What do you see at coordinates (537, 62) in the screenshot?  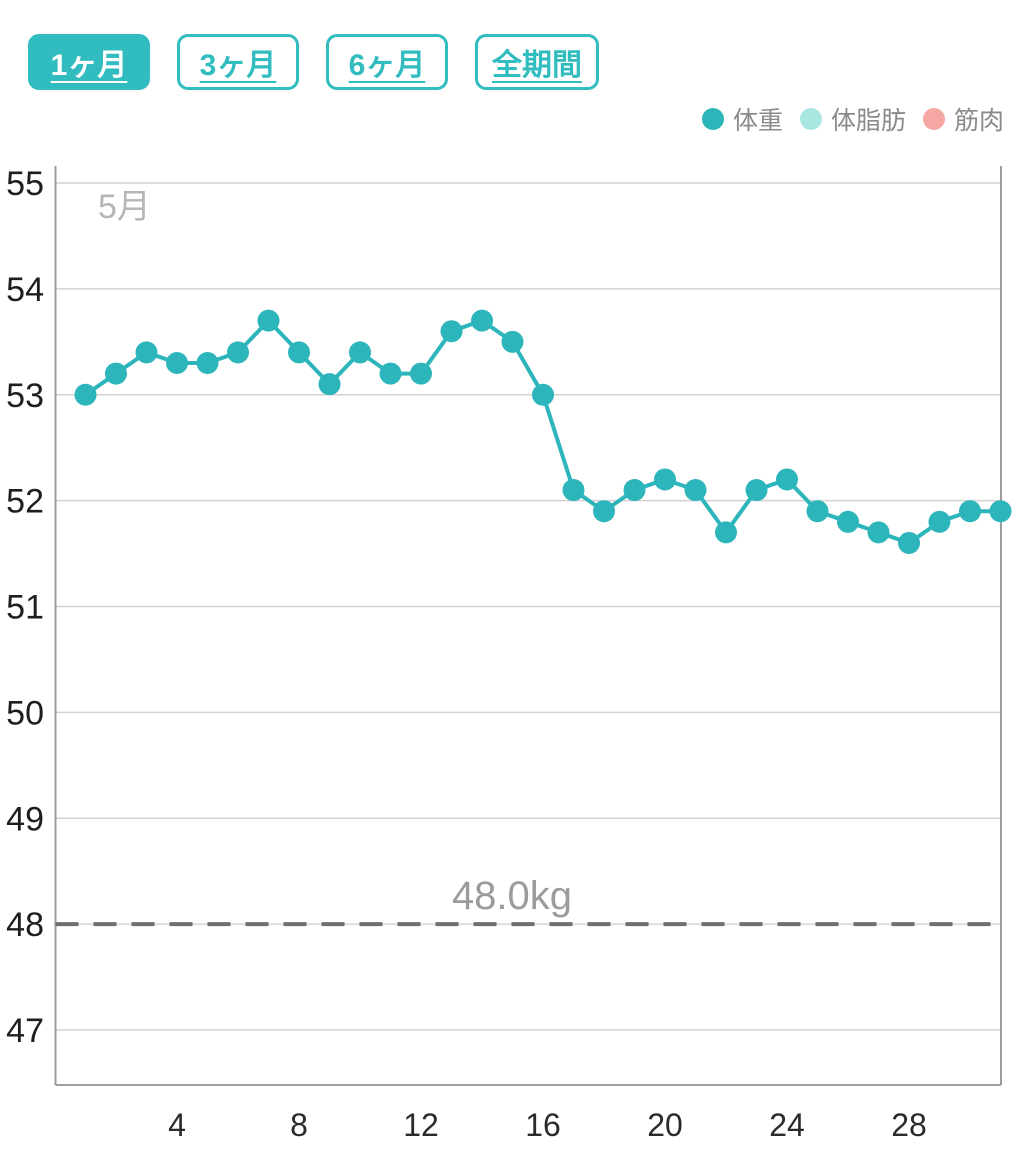 I see `tab-all-time: 全期間` at bounding box center [537, 62].